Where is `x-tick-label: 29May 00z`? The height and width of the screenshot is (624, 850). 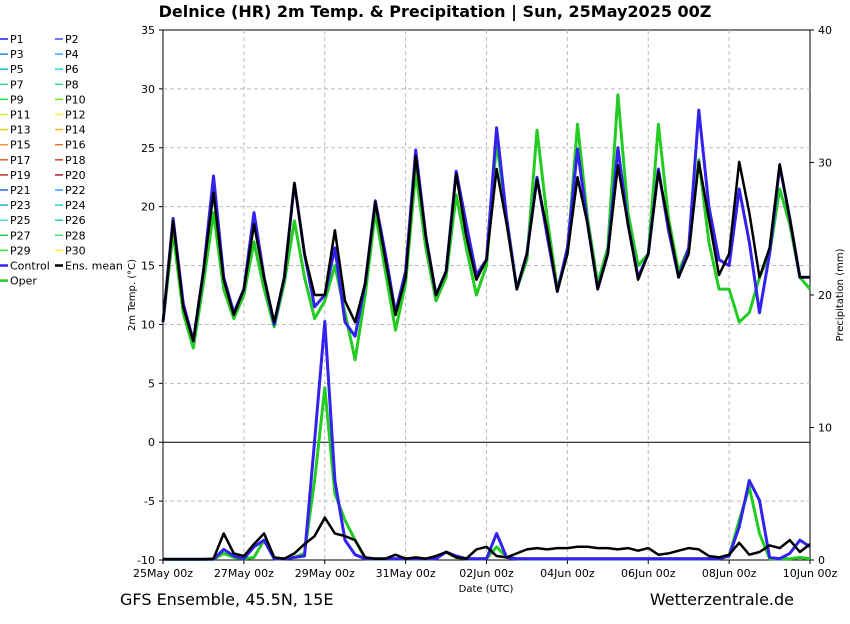
x-tick-label: 29May 00z is located at coordinates (325, 573).